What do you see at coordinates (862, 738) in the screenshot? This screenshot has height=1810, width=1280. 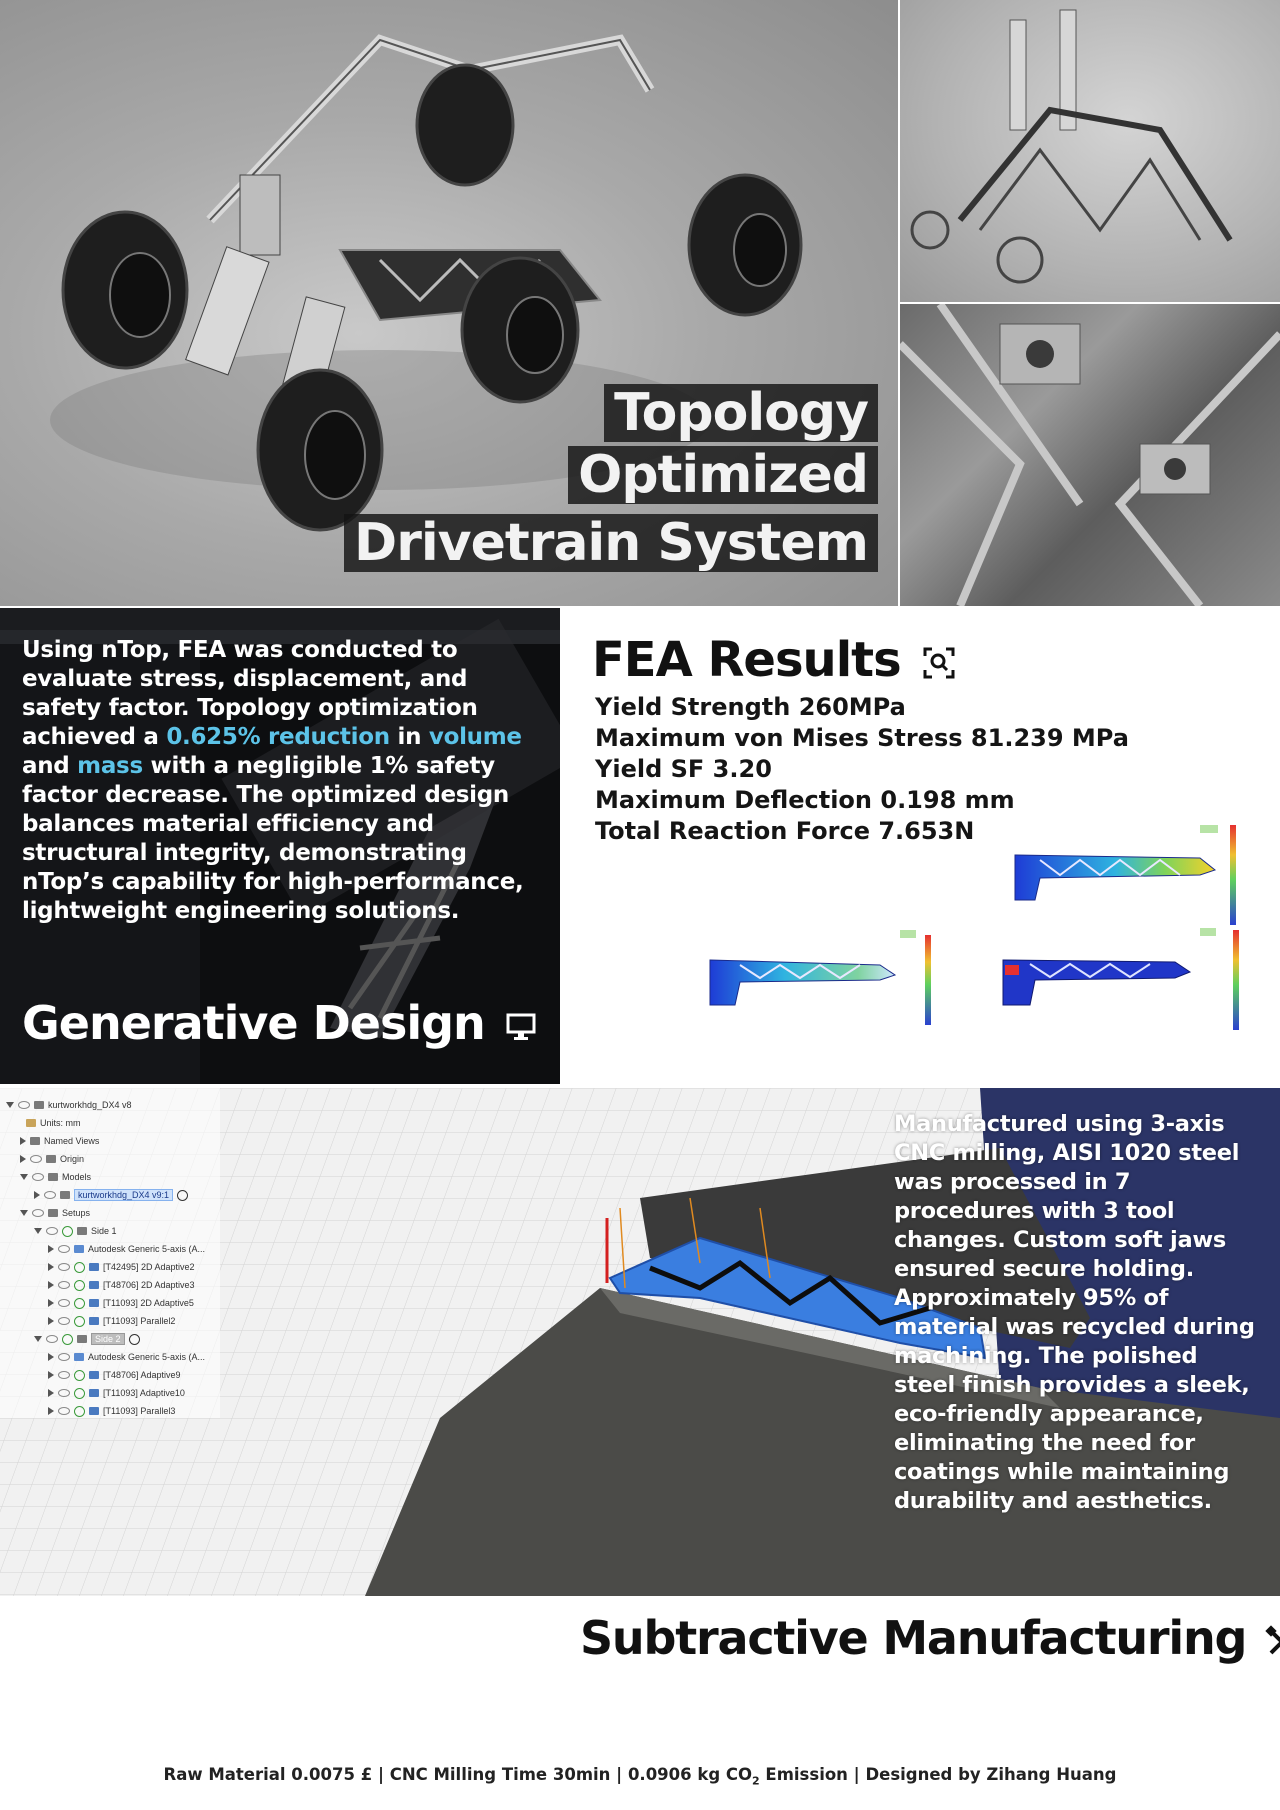 I see `fea-result-item: Maximum von Mises Stress 81.239 MPa` at bounding box center [862, 738].